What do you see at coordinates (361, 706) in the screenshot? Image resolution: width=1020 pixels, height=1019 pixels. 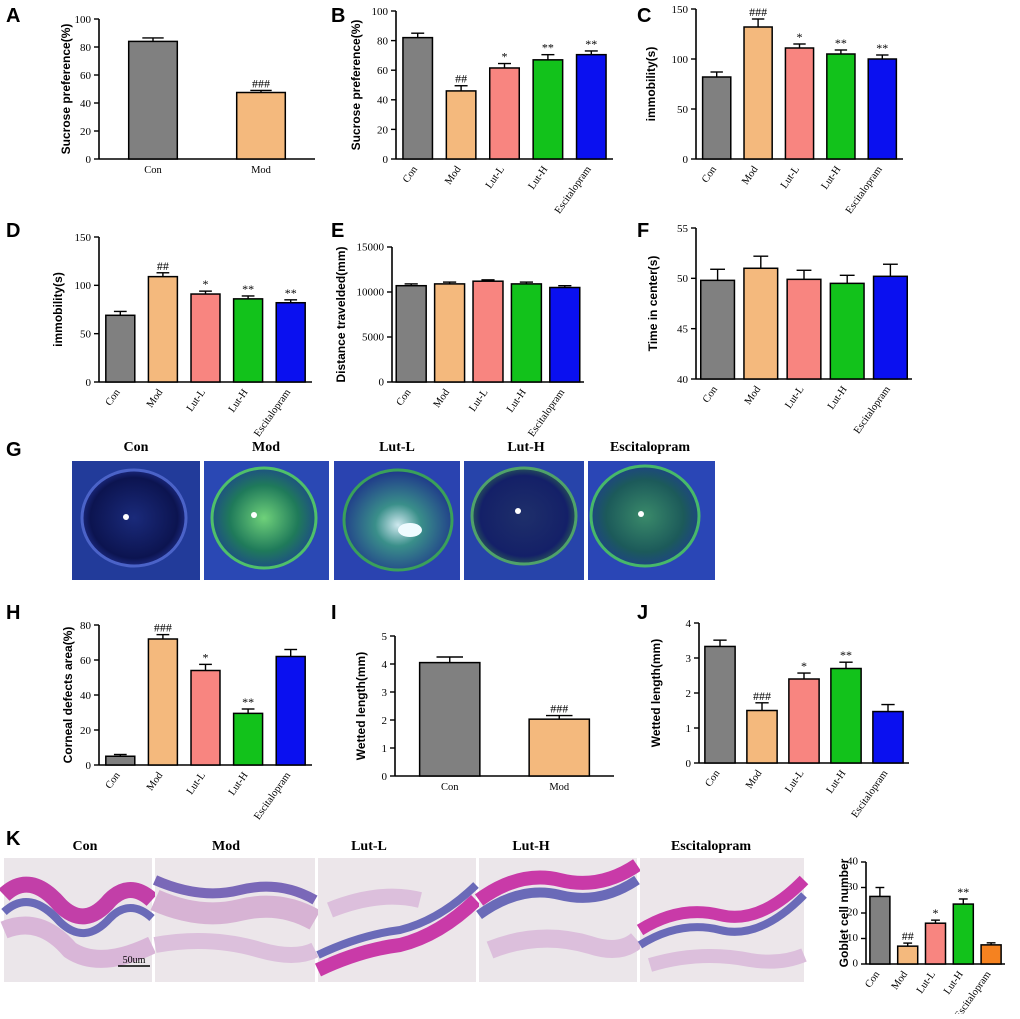 I see `chart-i-ylabel: Wetted length(mm)` at bounding box center [361, 706].